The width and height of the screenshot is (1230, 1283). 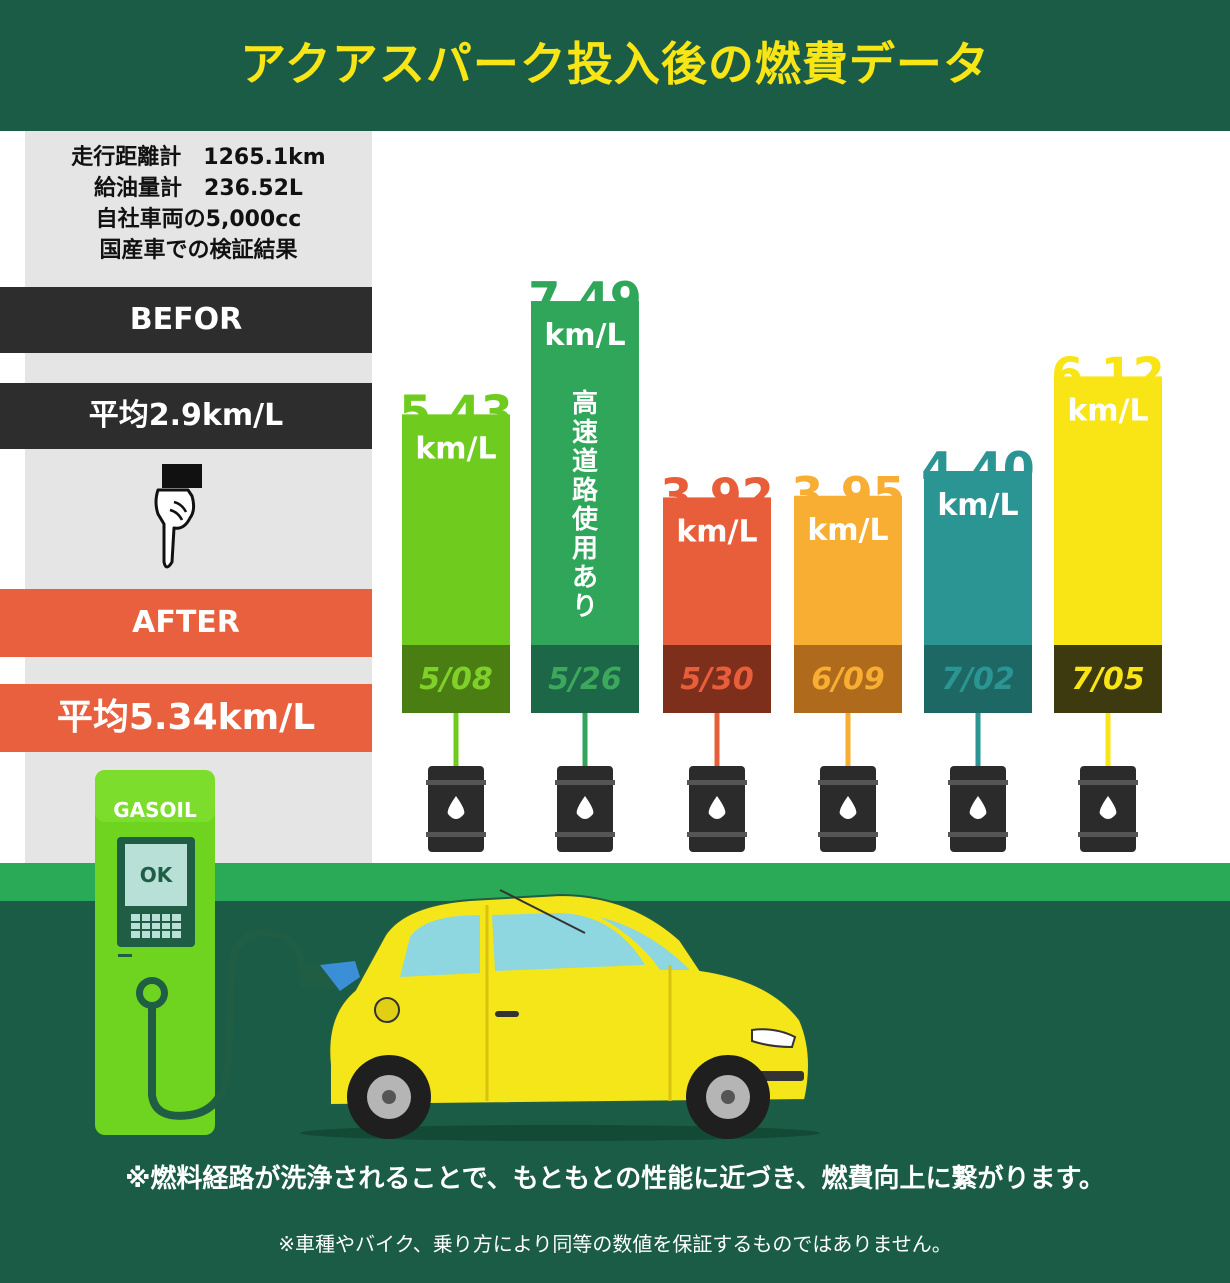 What do you see at coordinates (585, 578) in the screenshot?
I see `highway-note-char: あ` at bounding box center [585, 578].